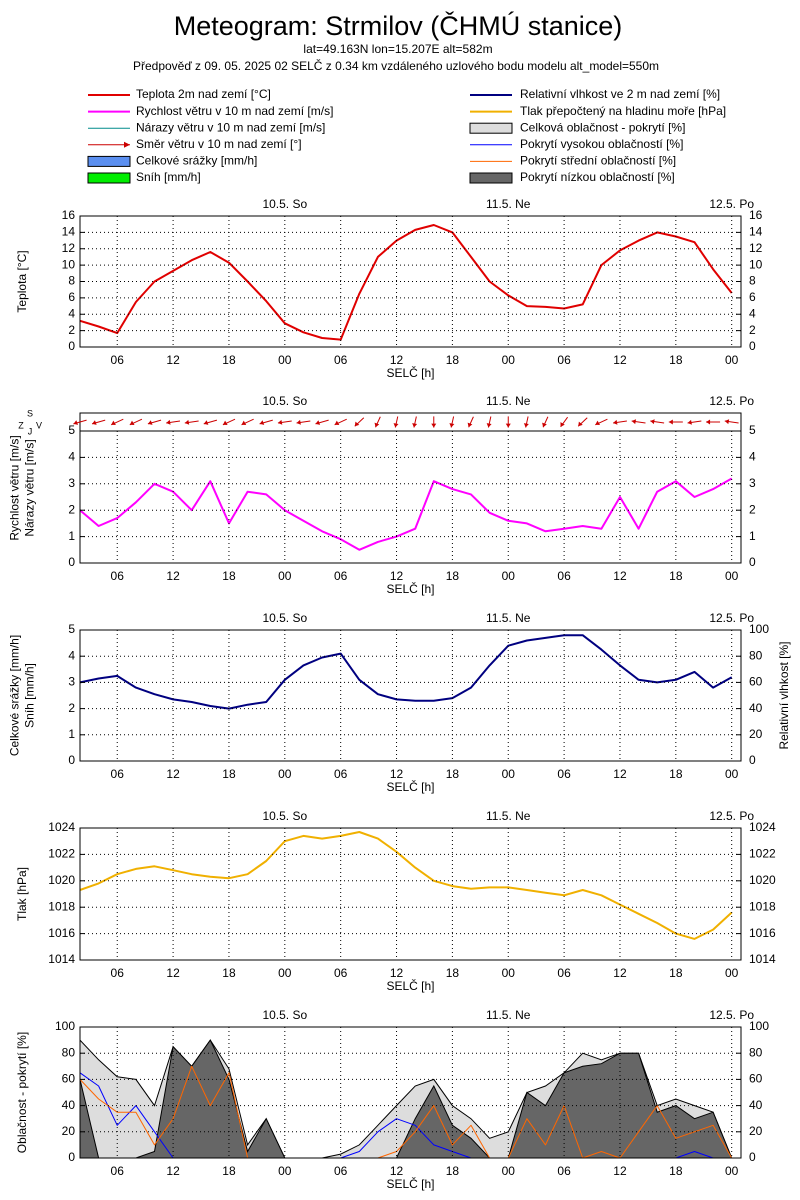 The height and width of the screenshot is (1200, 800). What do you see at coordinates (127, 144) in the screenshot?
I see `legend-arrowhead` at bounding box center [127, 144].